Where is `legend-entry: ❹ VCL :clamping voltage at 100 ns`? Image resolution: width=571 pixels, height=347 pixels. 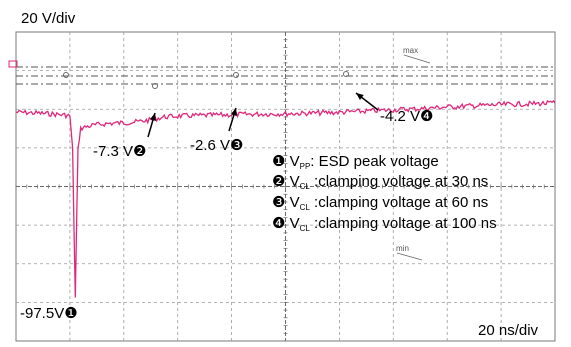 legend-entry: ❹ VCL :clamping voltage at 100 ns is located at coordinates (384, 224).